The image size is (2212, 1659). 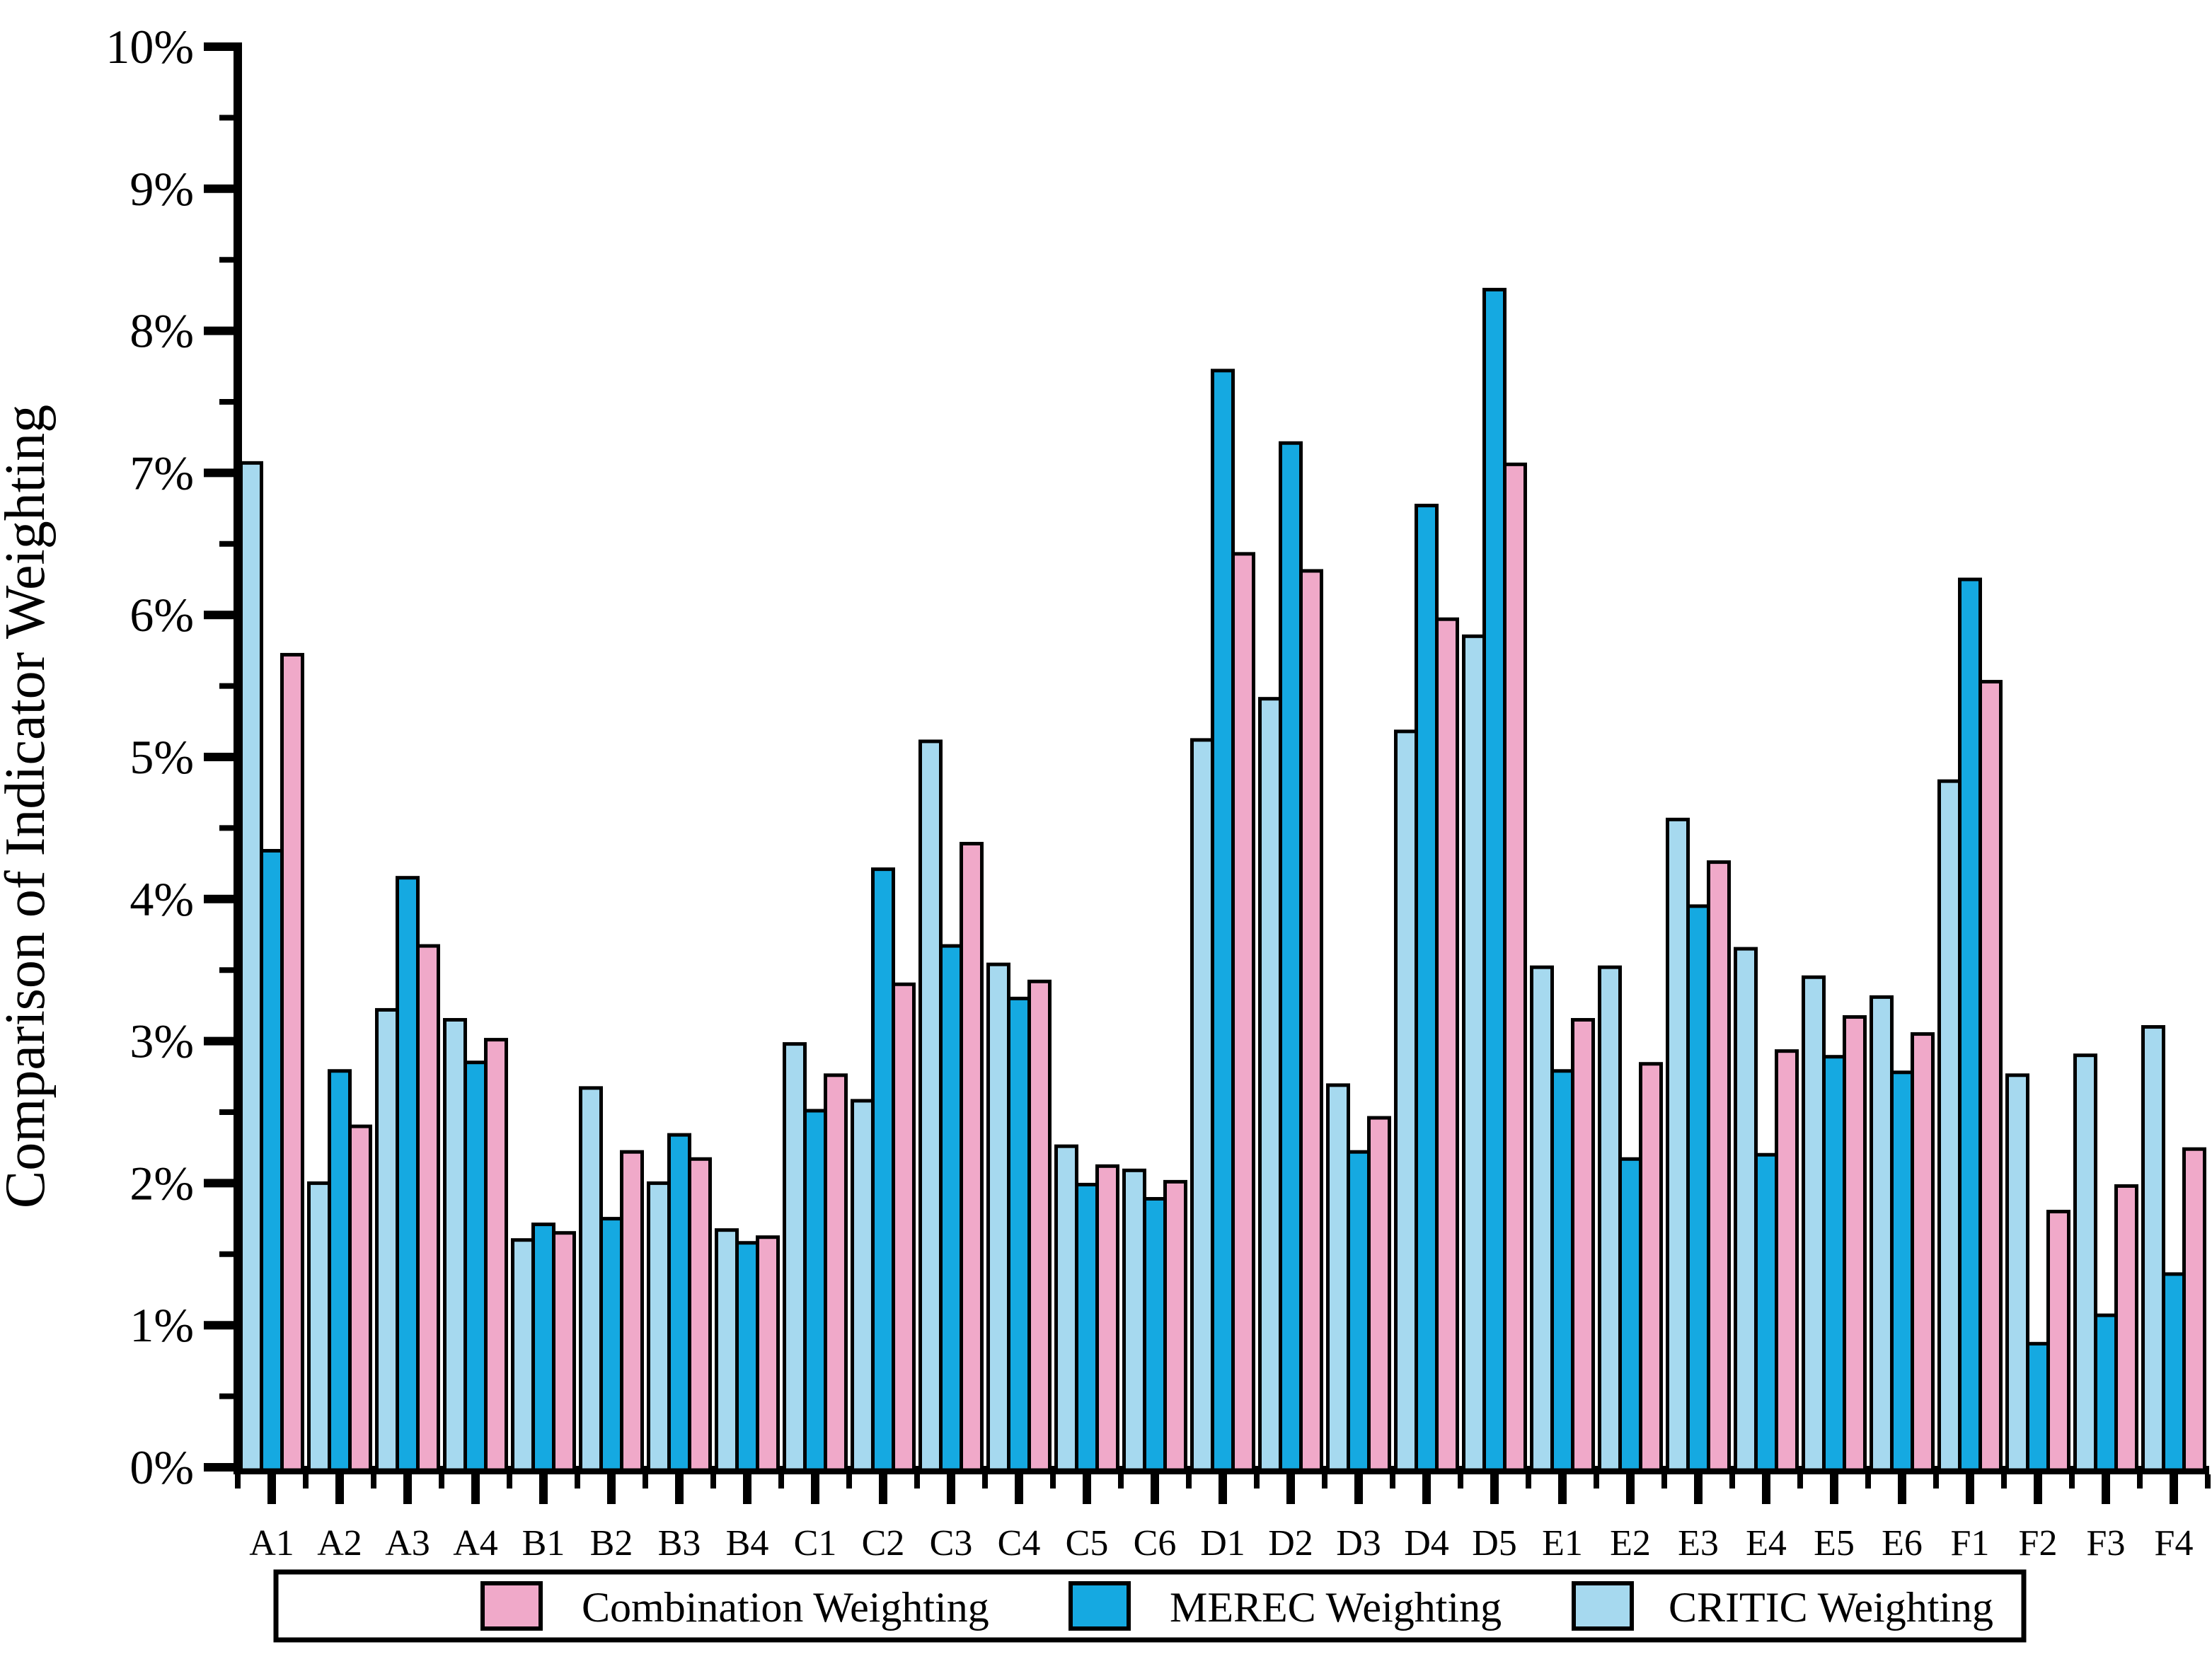 I want to click on bar-F2-merec, so click(x=2038, y=1406).